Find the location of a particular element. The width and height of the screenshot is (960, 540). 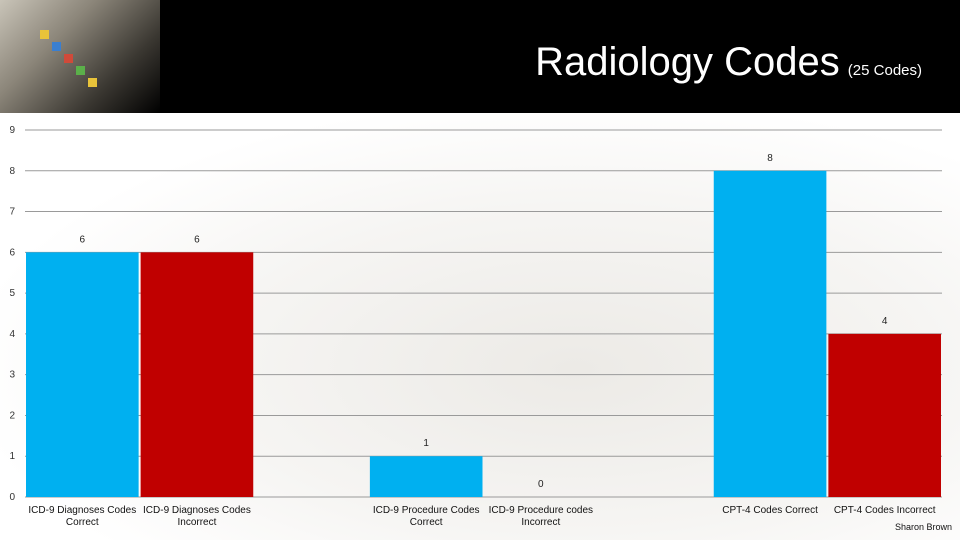

data-label: 1 is located at coordinates (426, 443).